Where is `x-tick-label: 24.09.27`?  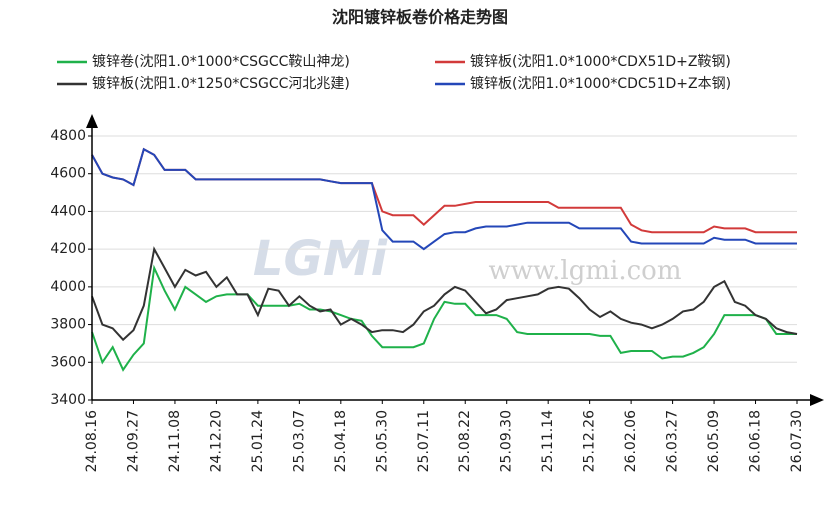 x-tick-label: 24.09.27 is located at coordinates (133, 441).